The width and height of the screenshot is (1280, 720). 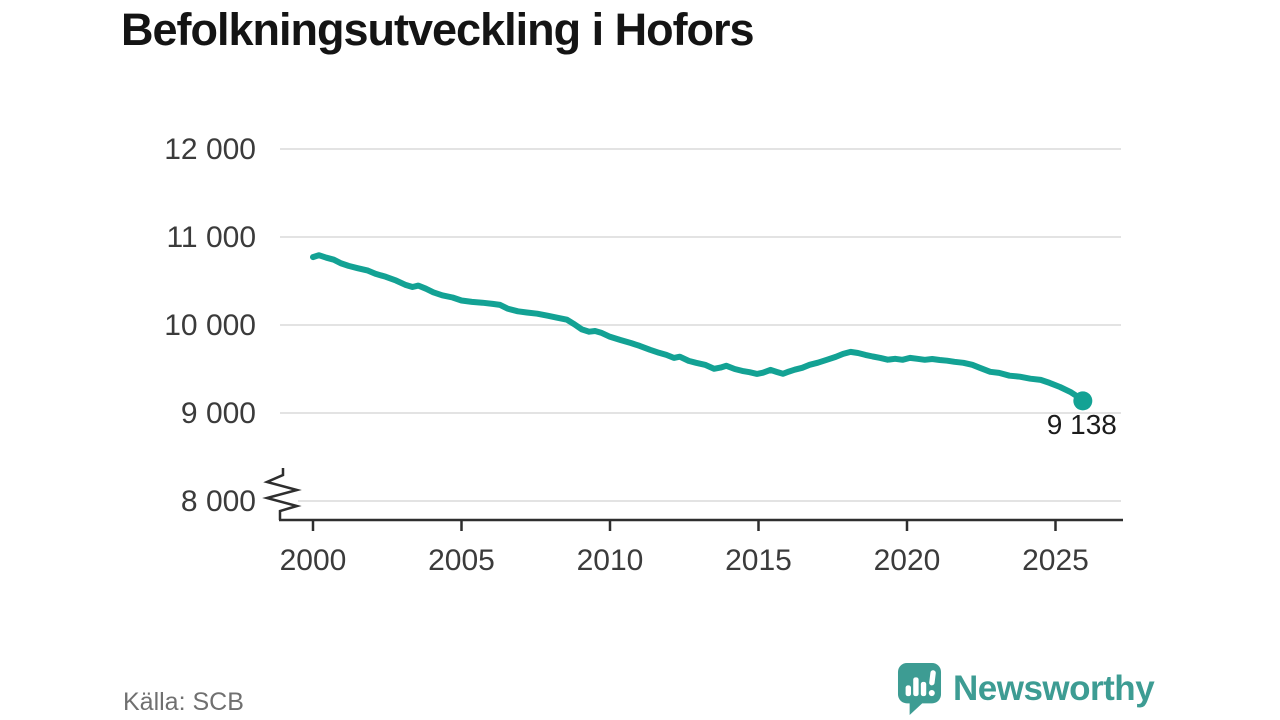 I want to click on bar-chart-speech-bubble-icon, so click(x=919, y=689).